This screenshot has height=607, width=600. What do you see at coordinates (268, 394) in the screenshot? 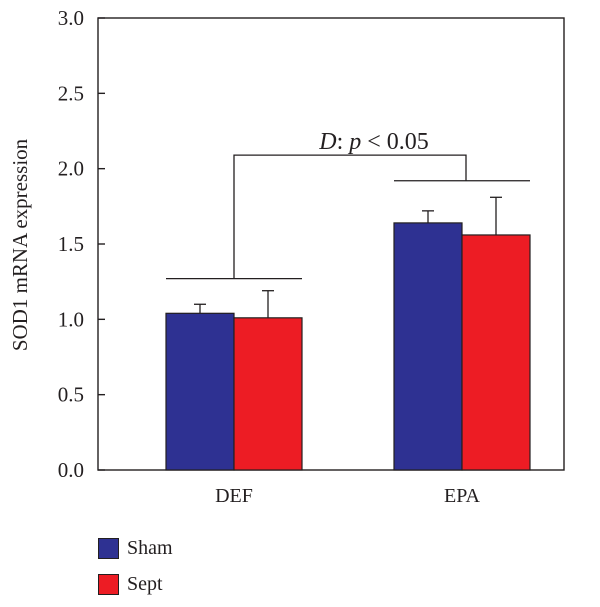
I see `bar-sept-def` at bounding box center [268, 394].